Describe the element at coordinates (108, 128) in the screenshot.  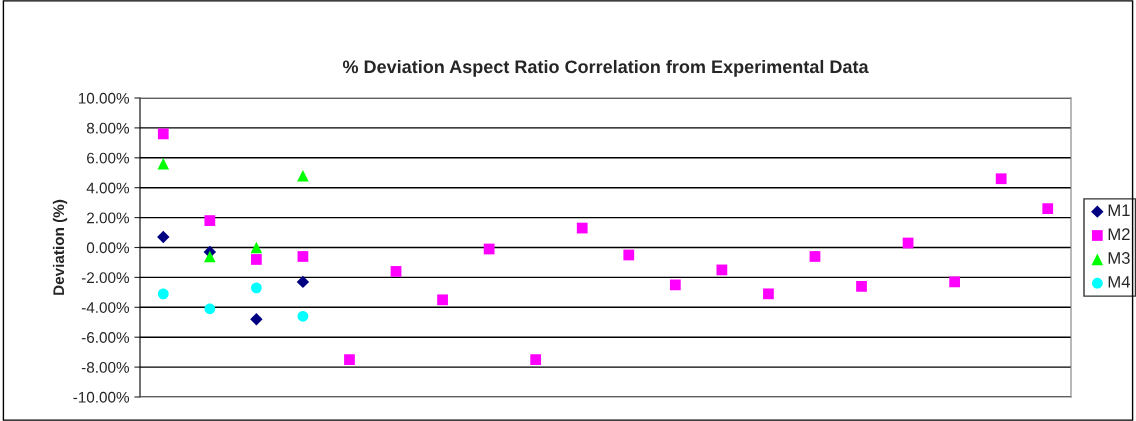
I see `y-tick-label: 8.00%` at that location.